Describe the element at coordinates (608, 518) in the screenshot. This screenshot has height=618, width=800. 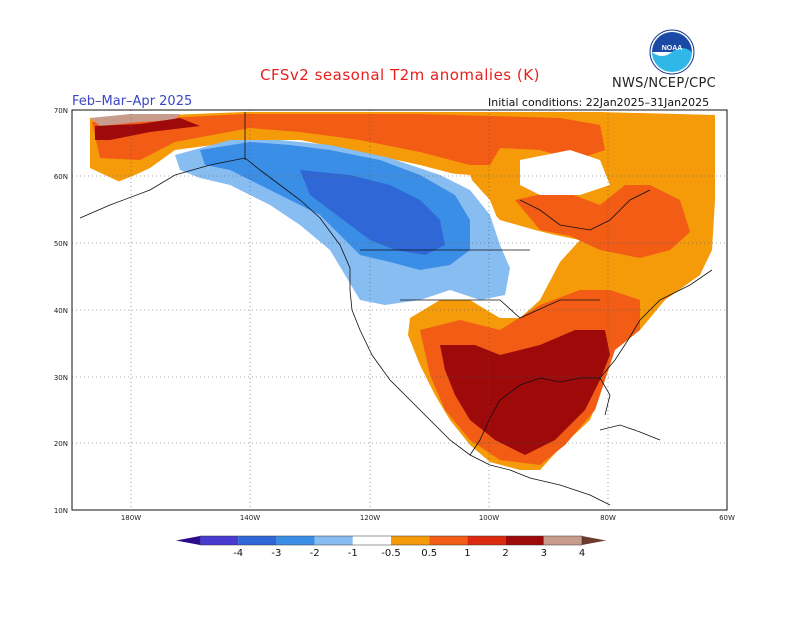
I see `lon-label: 80W` at that location.